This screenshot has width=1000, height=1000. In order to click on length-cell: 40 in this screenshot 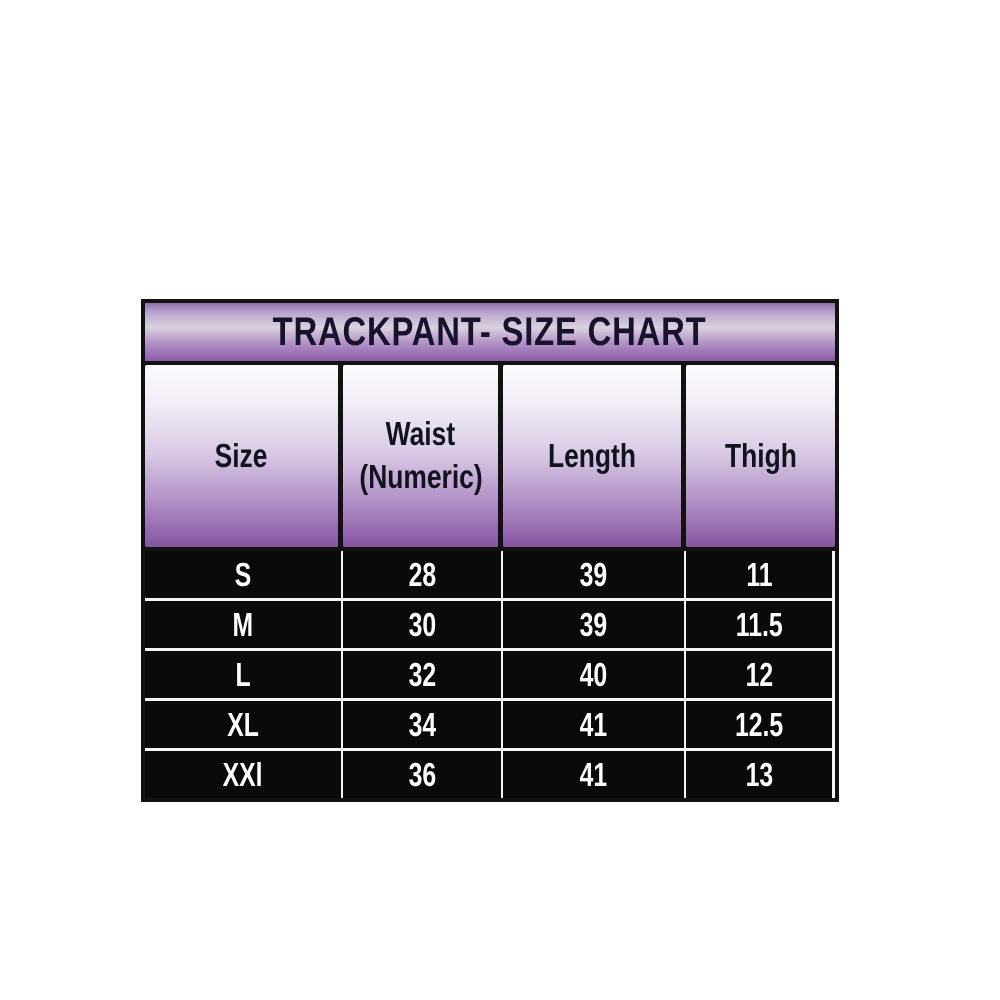, I will do `click(594, 674)`.